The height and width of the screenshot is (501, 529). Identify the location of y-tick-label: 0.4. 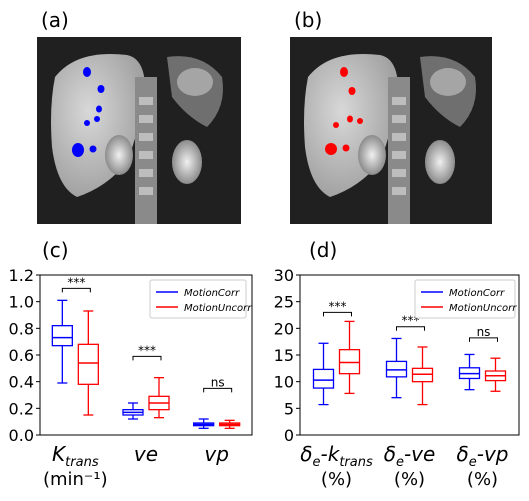
(21, 382).